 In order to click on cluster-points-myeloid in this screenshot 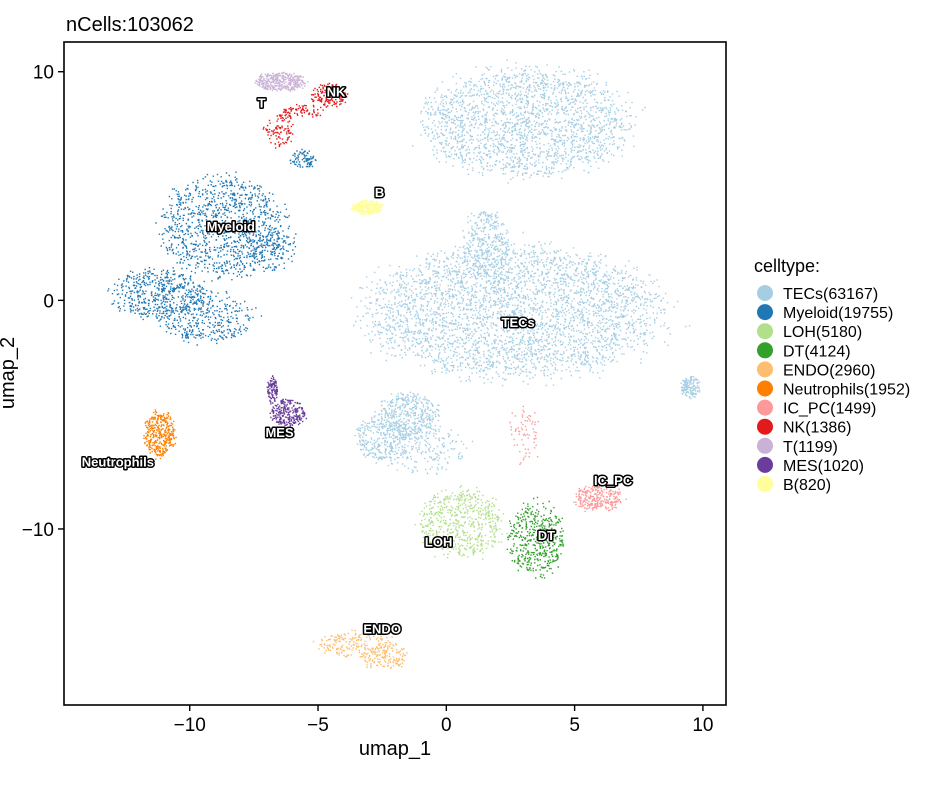, I will do `click(212, 247)`.